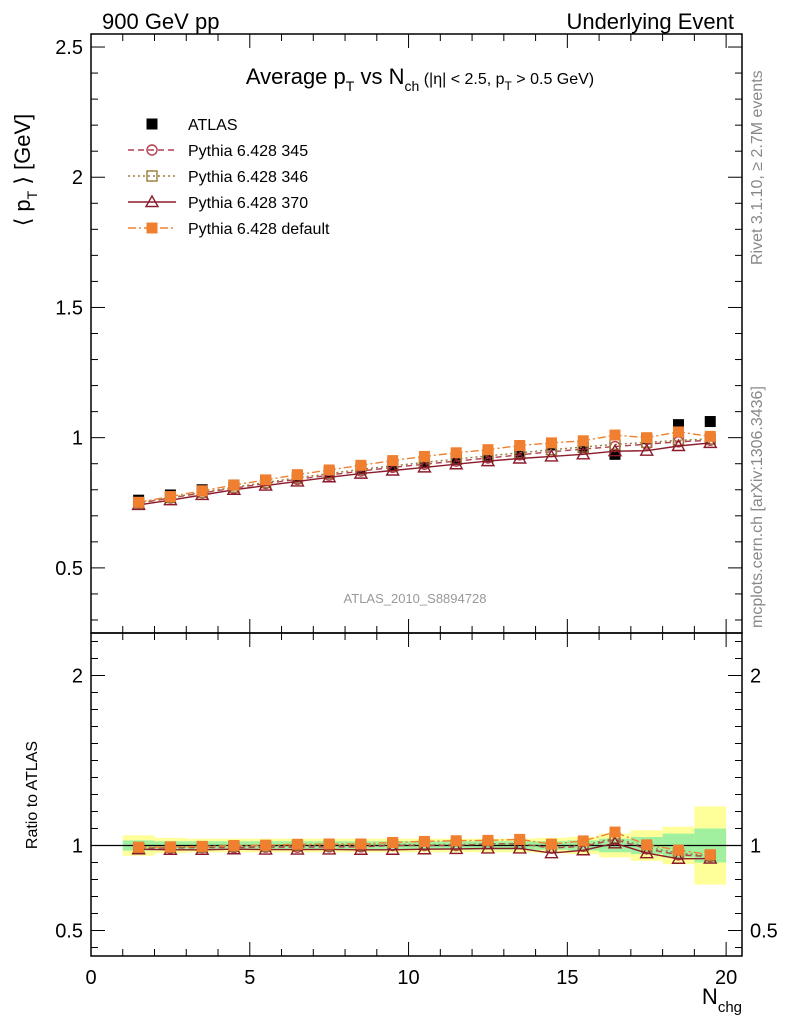 This screenshot has width=786, height=1024. What do you see at coordinates (69, 932) in the screenshot?
I see `ratio-ytick-label: 0.5` at bounding box center [69, 932].